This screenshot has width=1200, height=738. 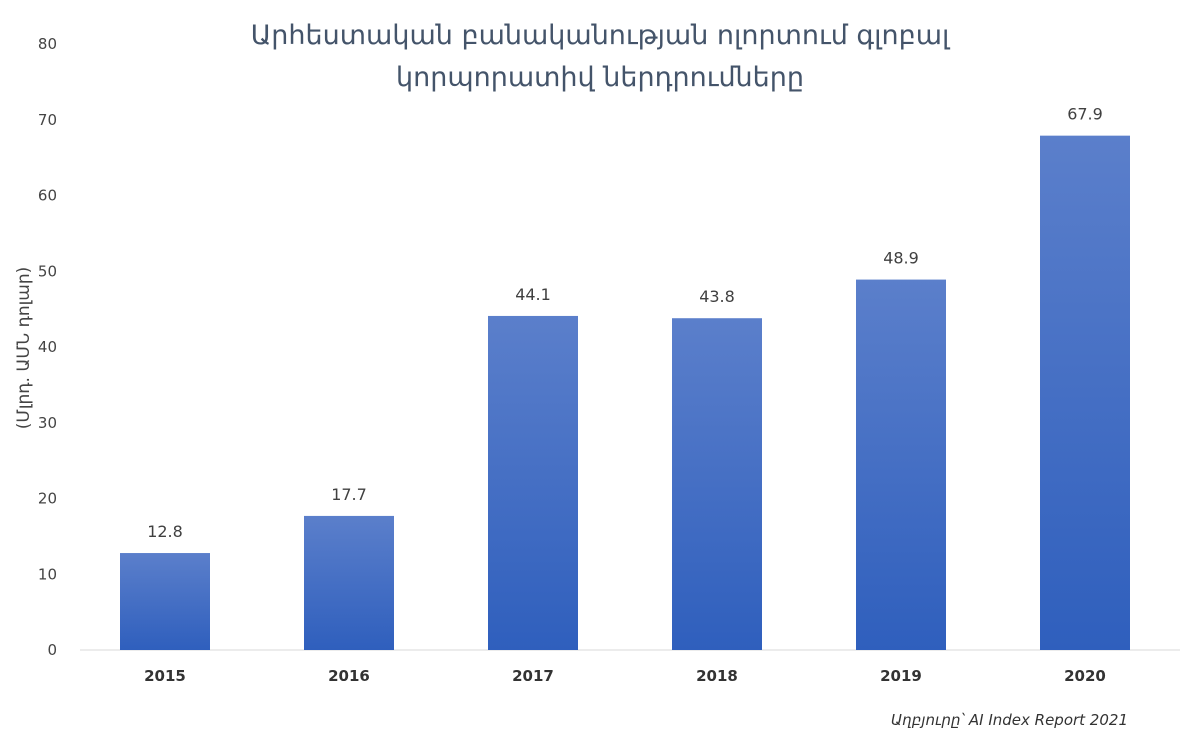 What do you see at coordinates (165, 676) in the screenshot?
I see `x-tick-label: 2015` at bounding box center [165, 676].